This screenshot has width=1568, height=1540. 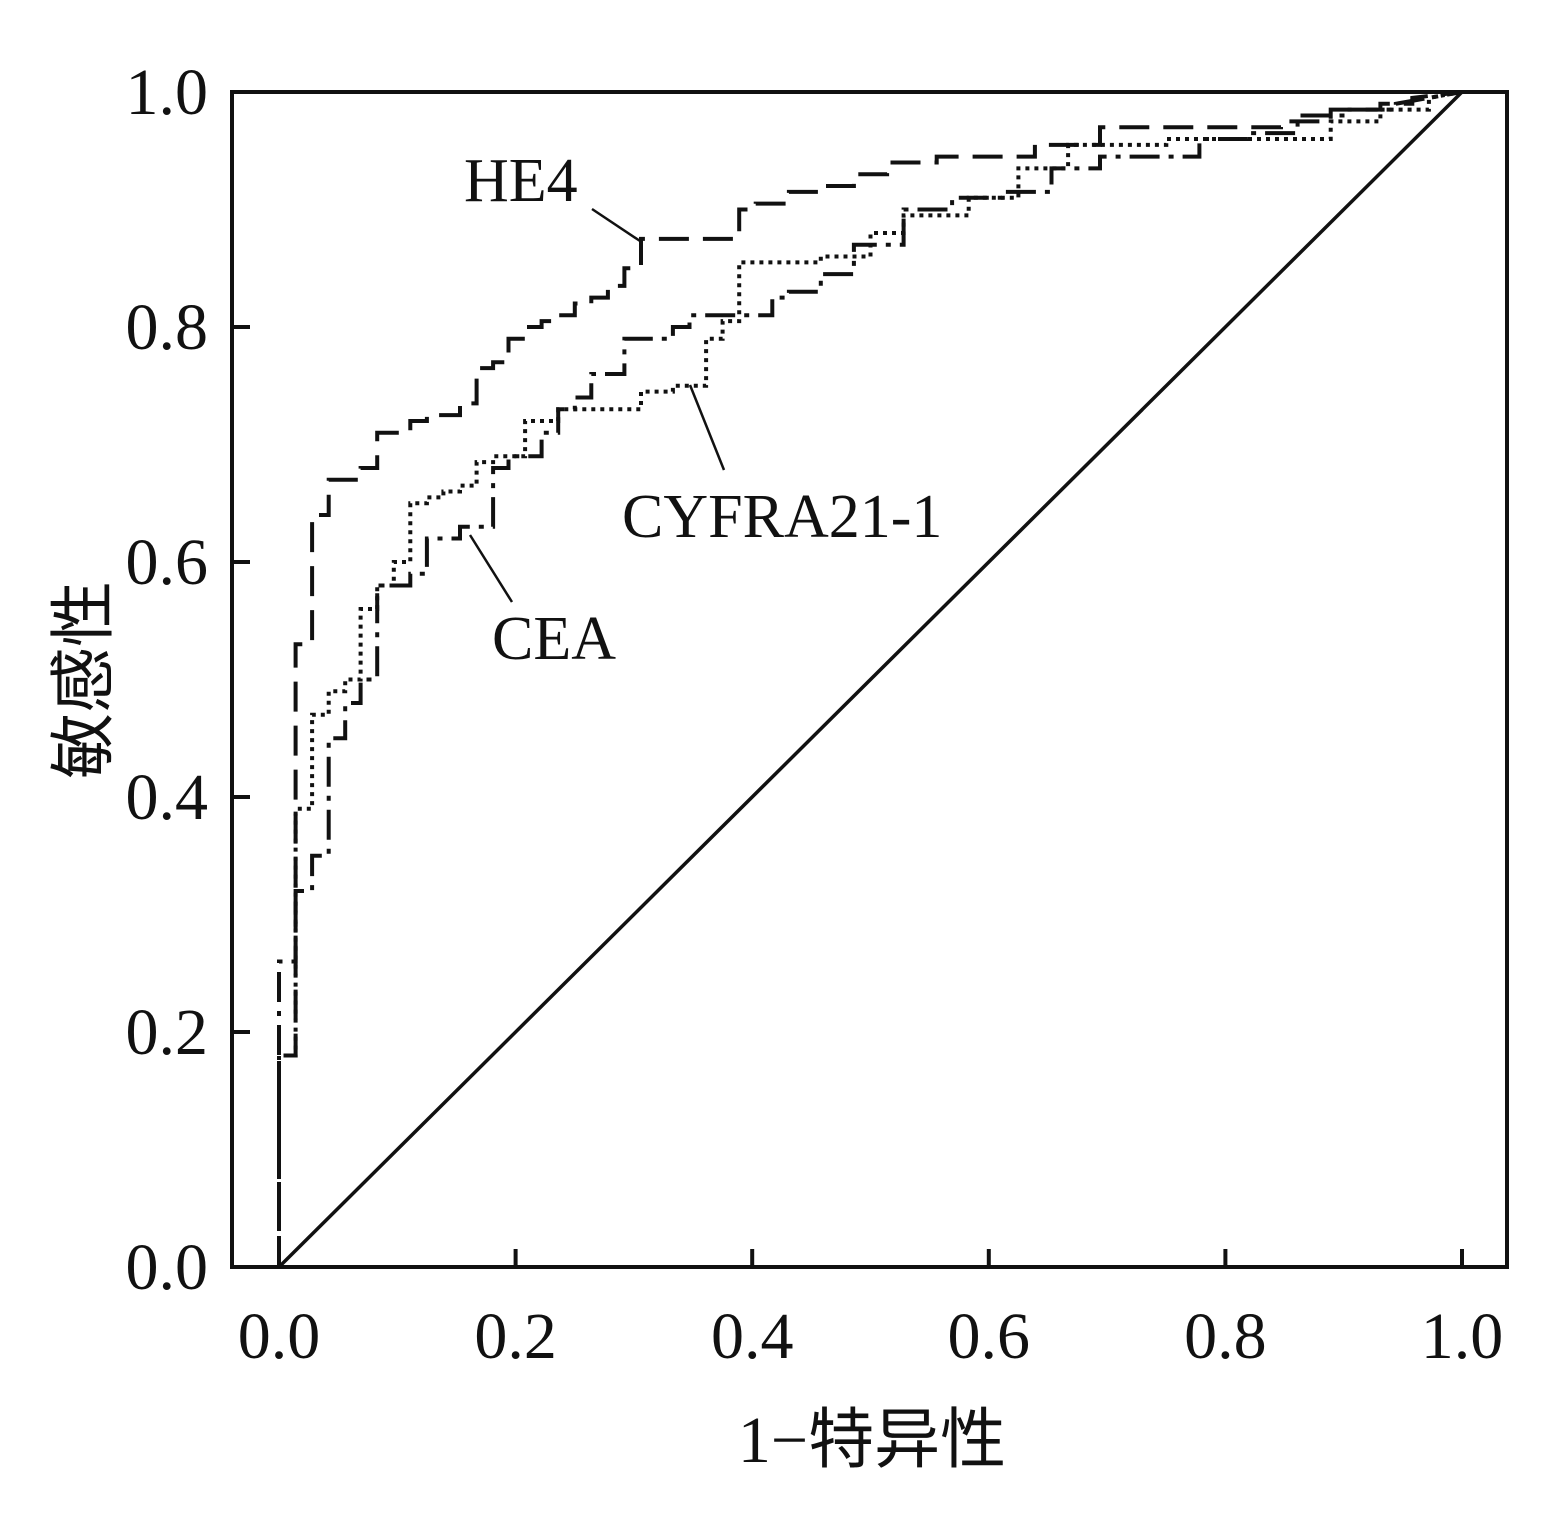 What do you see at coordinates (167, 327) in the screenshot?
I see `y-tick-label: 0.8` at bounding box center [167, 327].